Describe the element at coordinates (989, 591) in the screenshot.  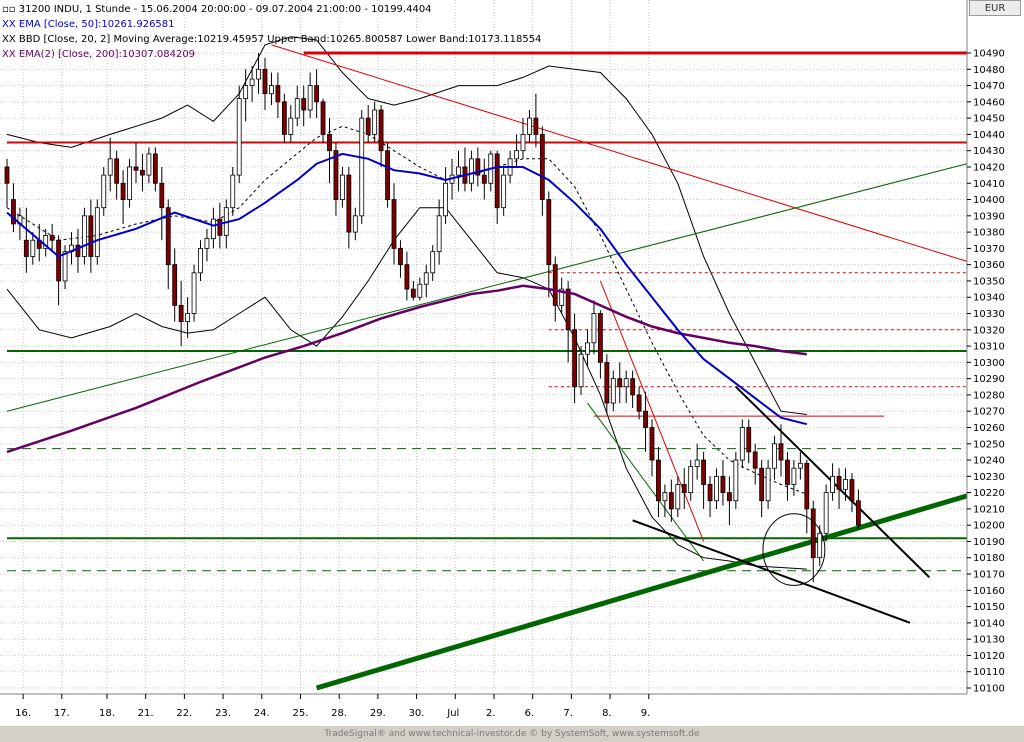
I see `y-tick-label: 10160` at that location.